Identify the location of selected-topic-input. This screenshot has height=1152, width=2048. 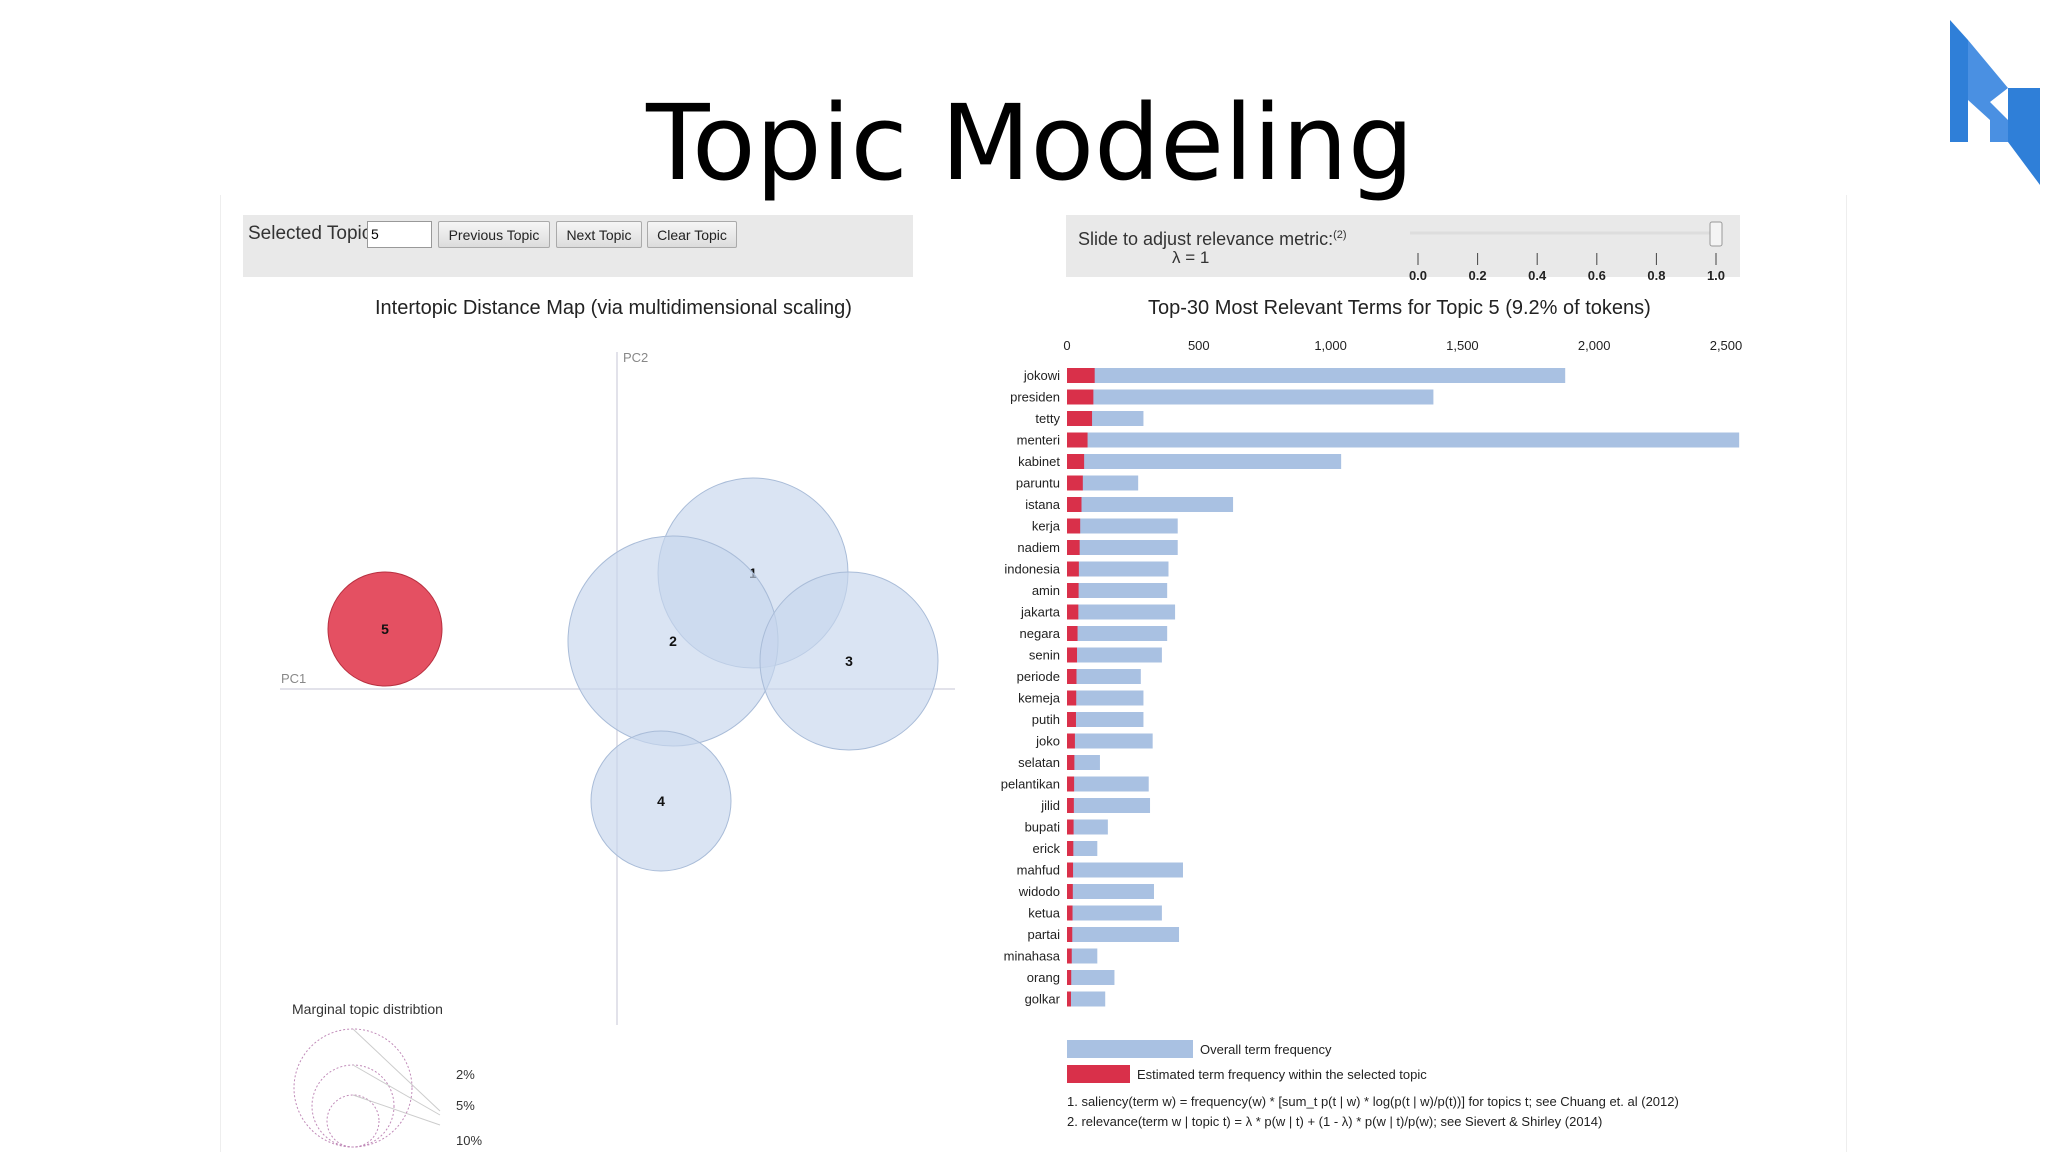
(399, 234).